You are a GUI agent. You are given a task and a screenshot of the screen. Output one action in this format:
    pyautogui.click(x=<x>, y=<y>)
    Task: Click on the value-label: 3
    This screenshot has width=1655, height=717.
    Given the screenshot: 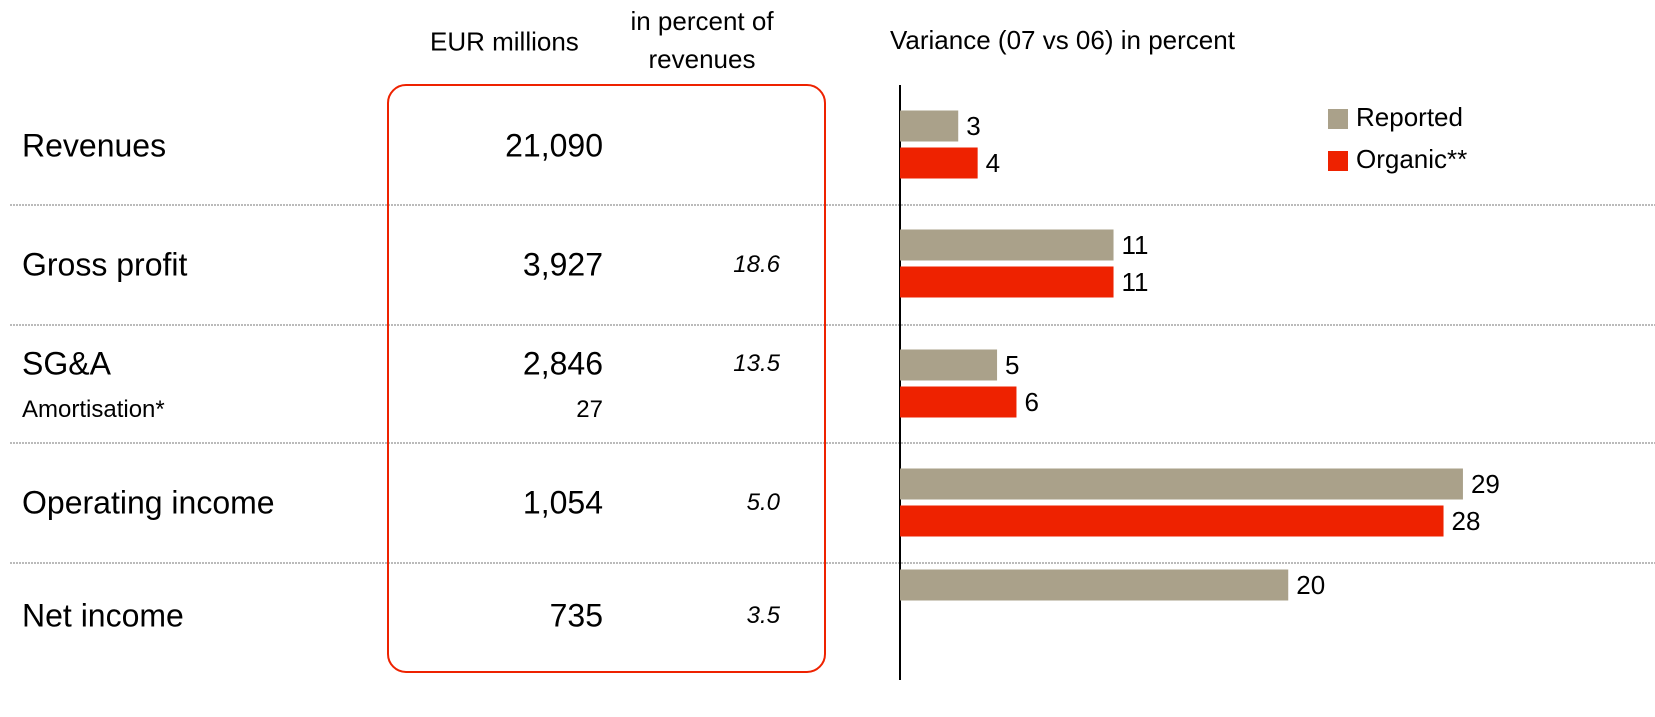 What is the action you would take?
    pyautogui.click(x=973, y=126)
    